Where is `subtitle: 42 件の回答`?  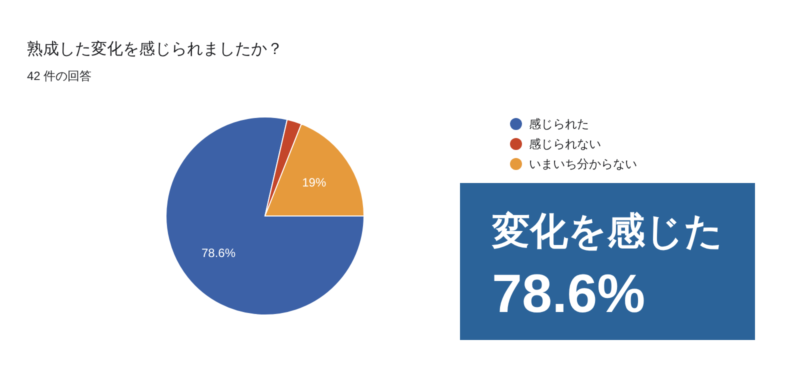 subtitle: 42 件の回答 is located at coordinates (59, 76).